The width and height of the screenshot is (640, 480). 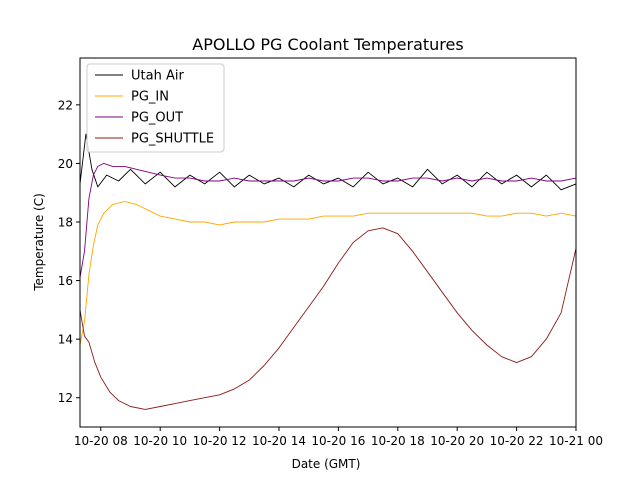 What do you see at coordinates (328, 162) in the screenshot?
I see `series-line-utah-air` at bounding box center [328, 162].